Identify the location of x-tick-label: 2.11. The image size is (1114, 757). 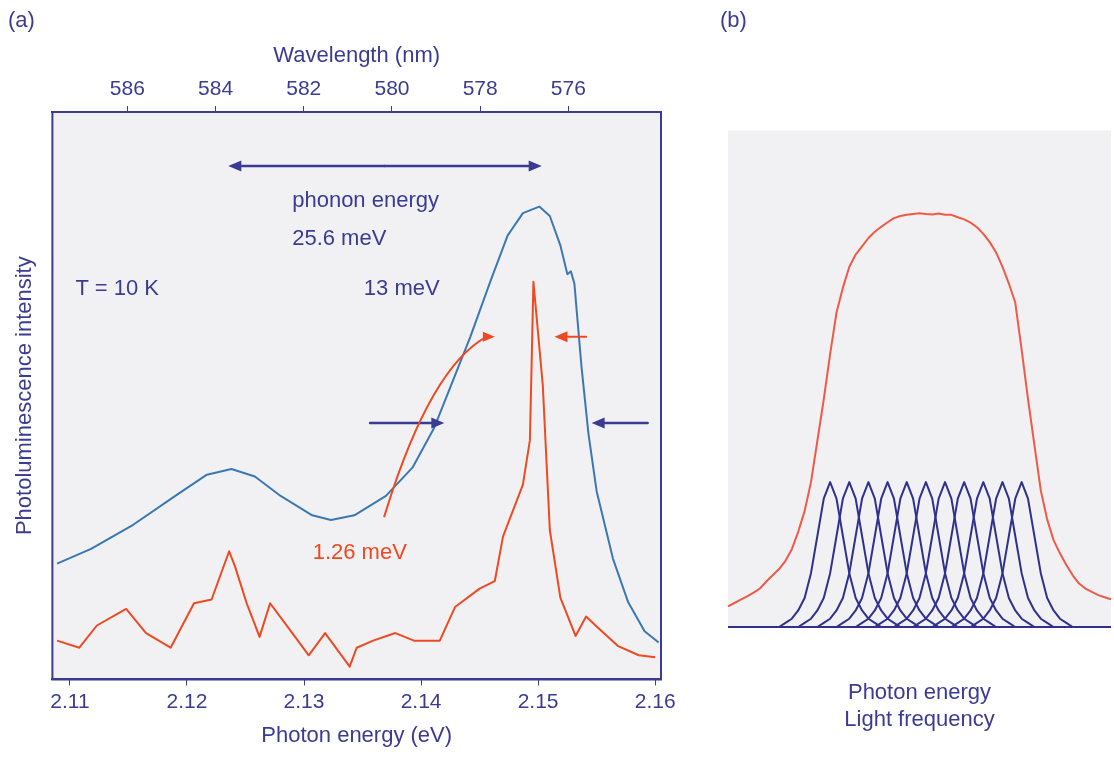
(70, 700).